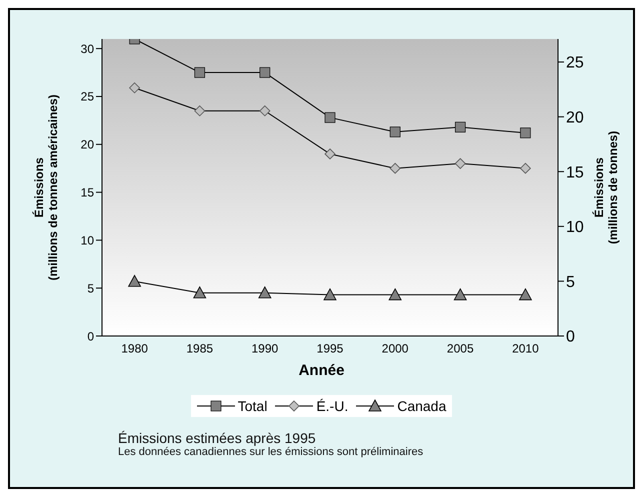 The height and width of the screenshot is (497, 643). I want to click on x-tick-label: 1990, so click(265, 349).